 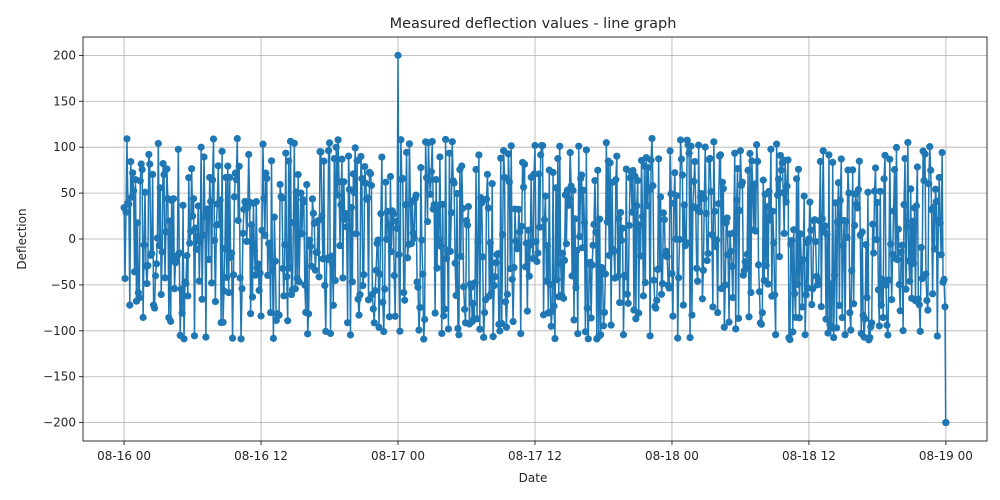 I want to click on chart-title: Measured deflection values - line graph, so click(x=533, y=24).